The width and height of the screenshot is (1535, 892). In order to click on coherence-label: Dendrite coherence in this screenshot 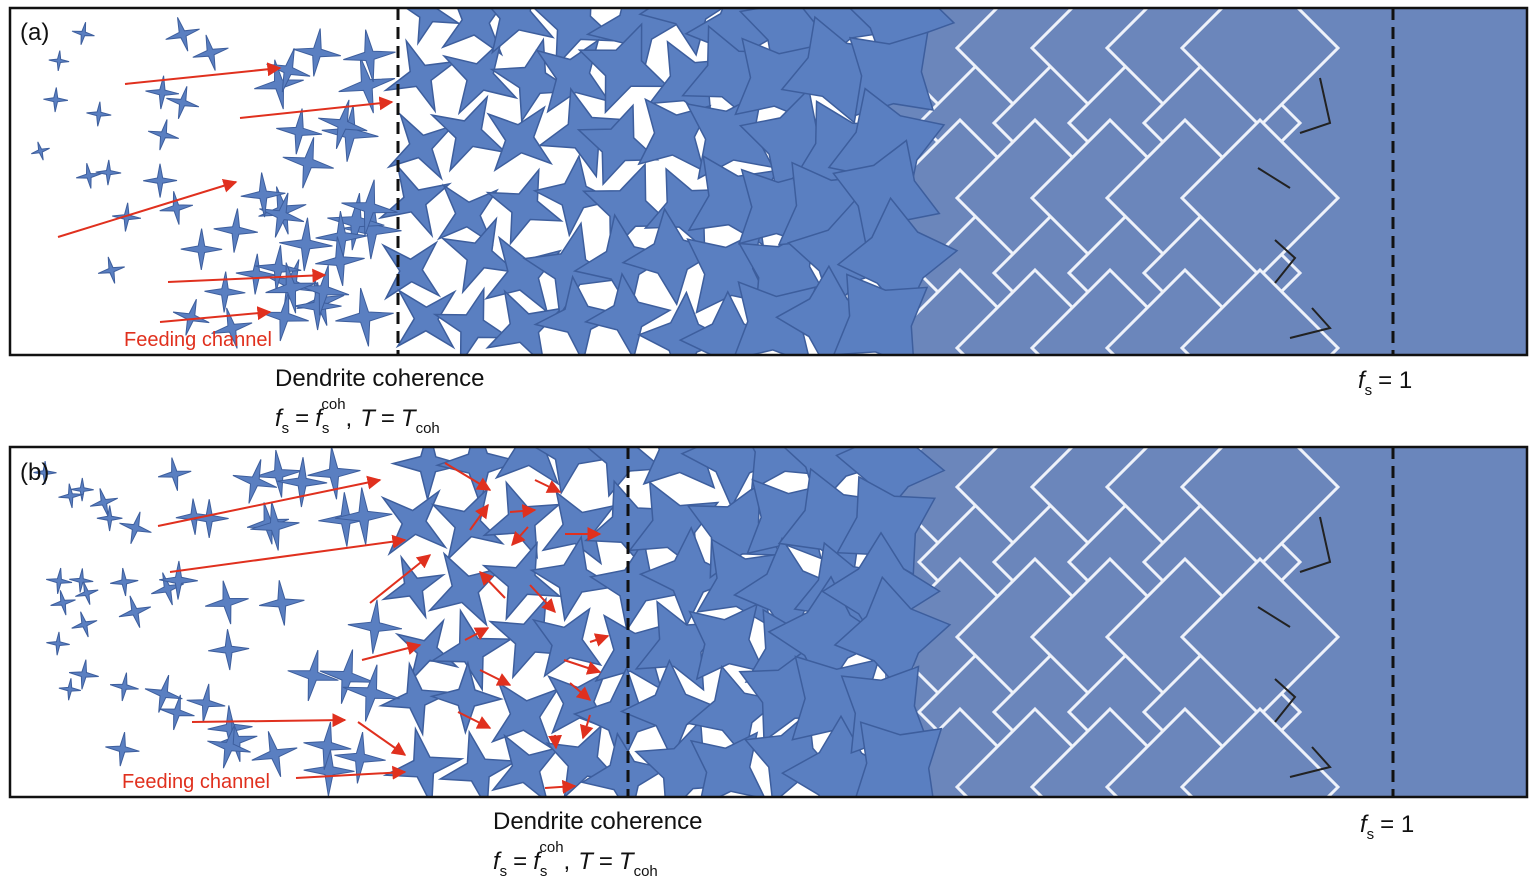, I will do `click(379, 378)`.